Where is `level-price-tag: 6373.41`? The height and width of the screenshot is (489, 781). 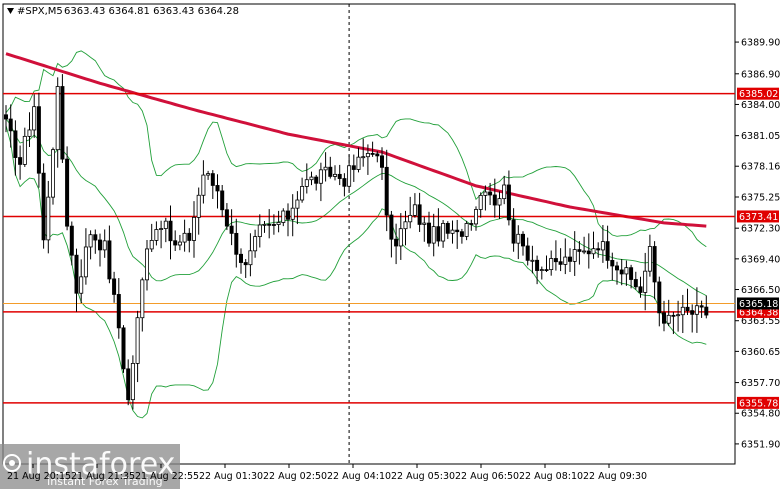 level-price-tag: 6373.41 is located at coordinates (758, 217).